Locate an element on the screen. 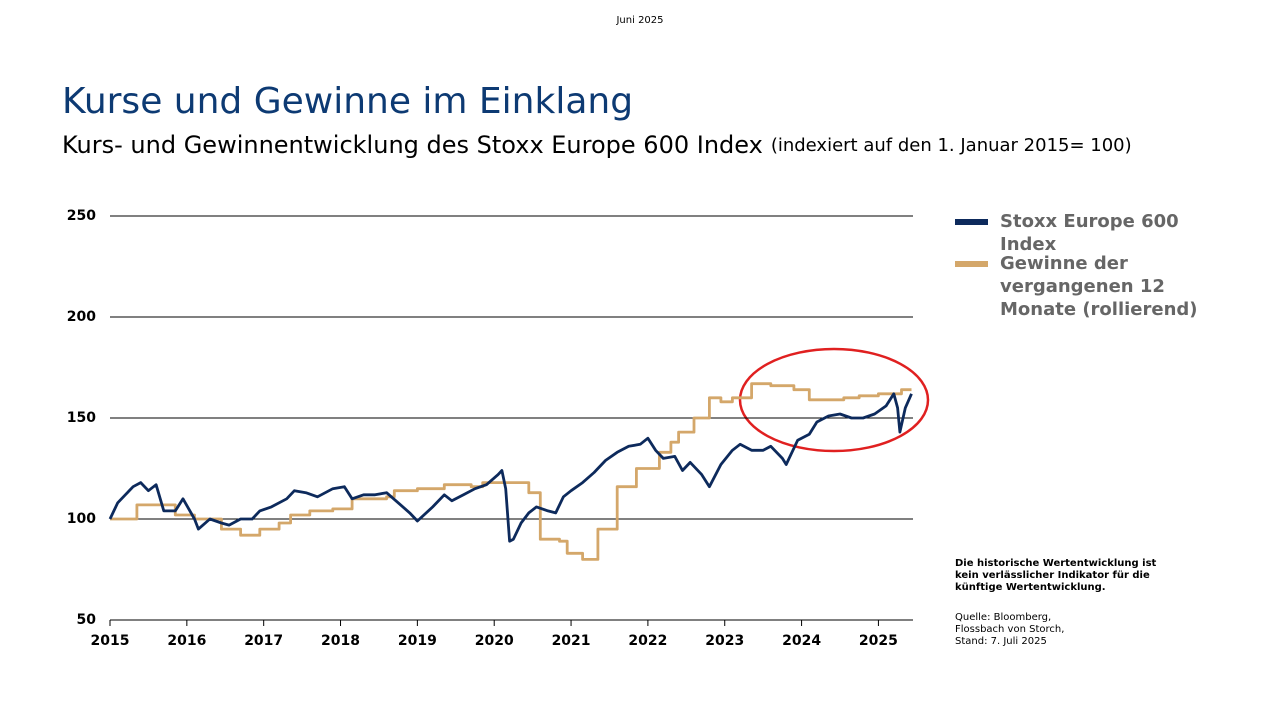  legend-label: Stoxx Europe 600 Index is located at coordinates (1089, 233).